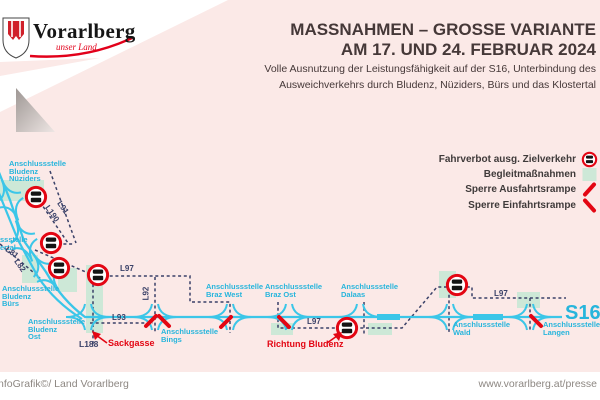  I want to click on junction-label-bludenz-ost: Anschlussstelle Bludenz Ost, so click(57, 329).